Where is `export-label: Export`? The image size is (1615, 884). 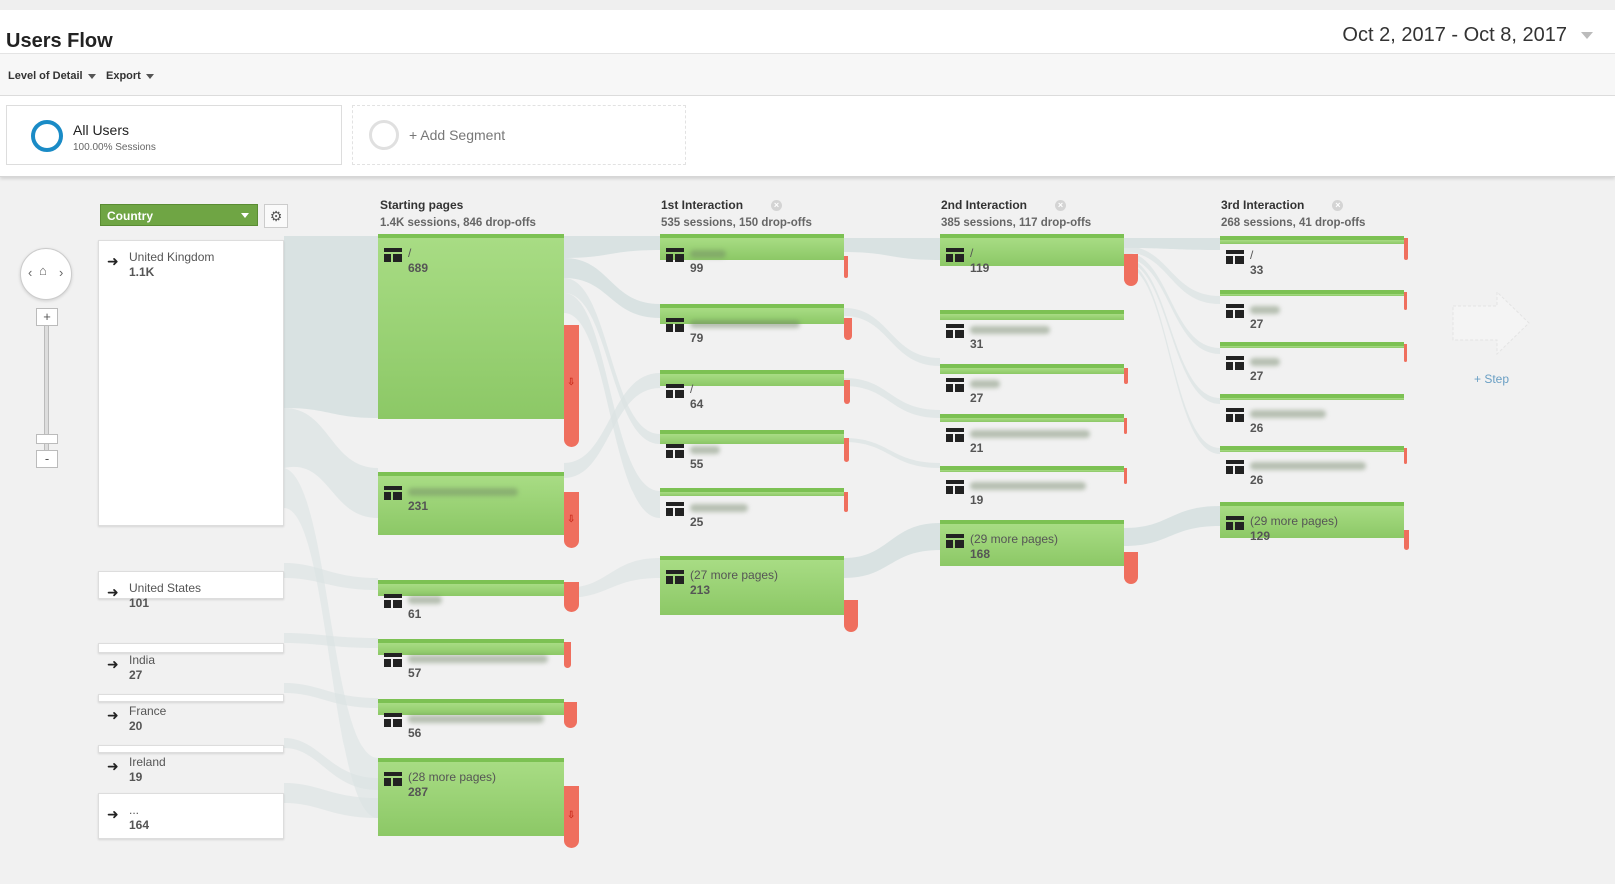
export-label: Export is located at coordinates (123, 76).